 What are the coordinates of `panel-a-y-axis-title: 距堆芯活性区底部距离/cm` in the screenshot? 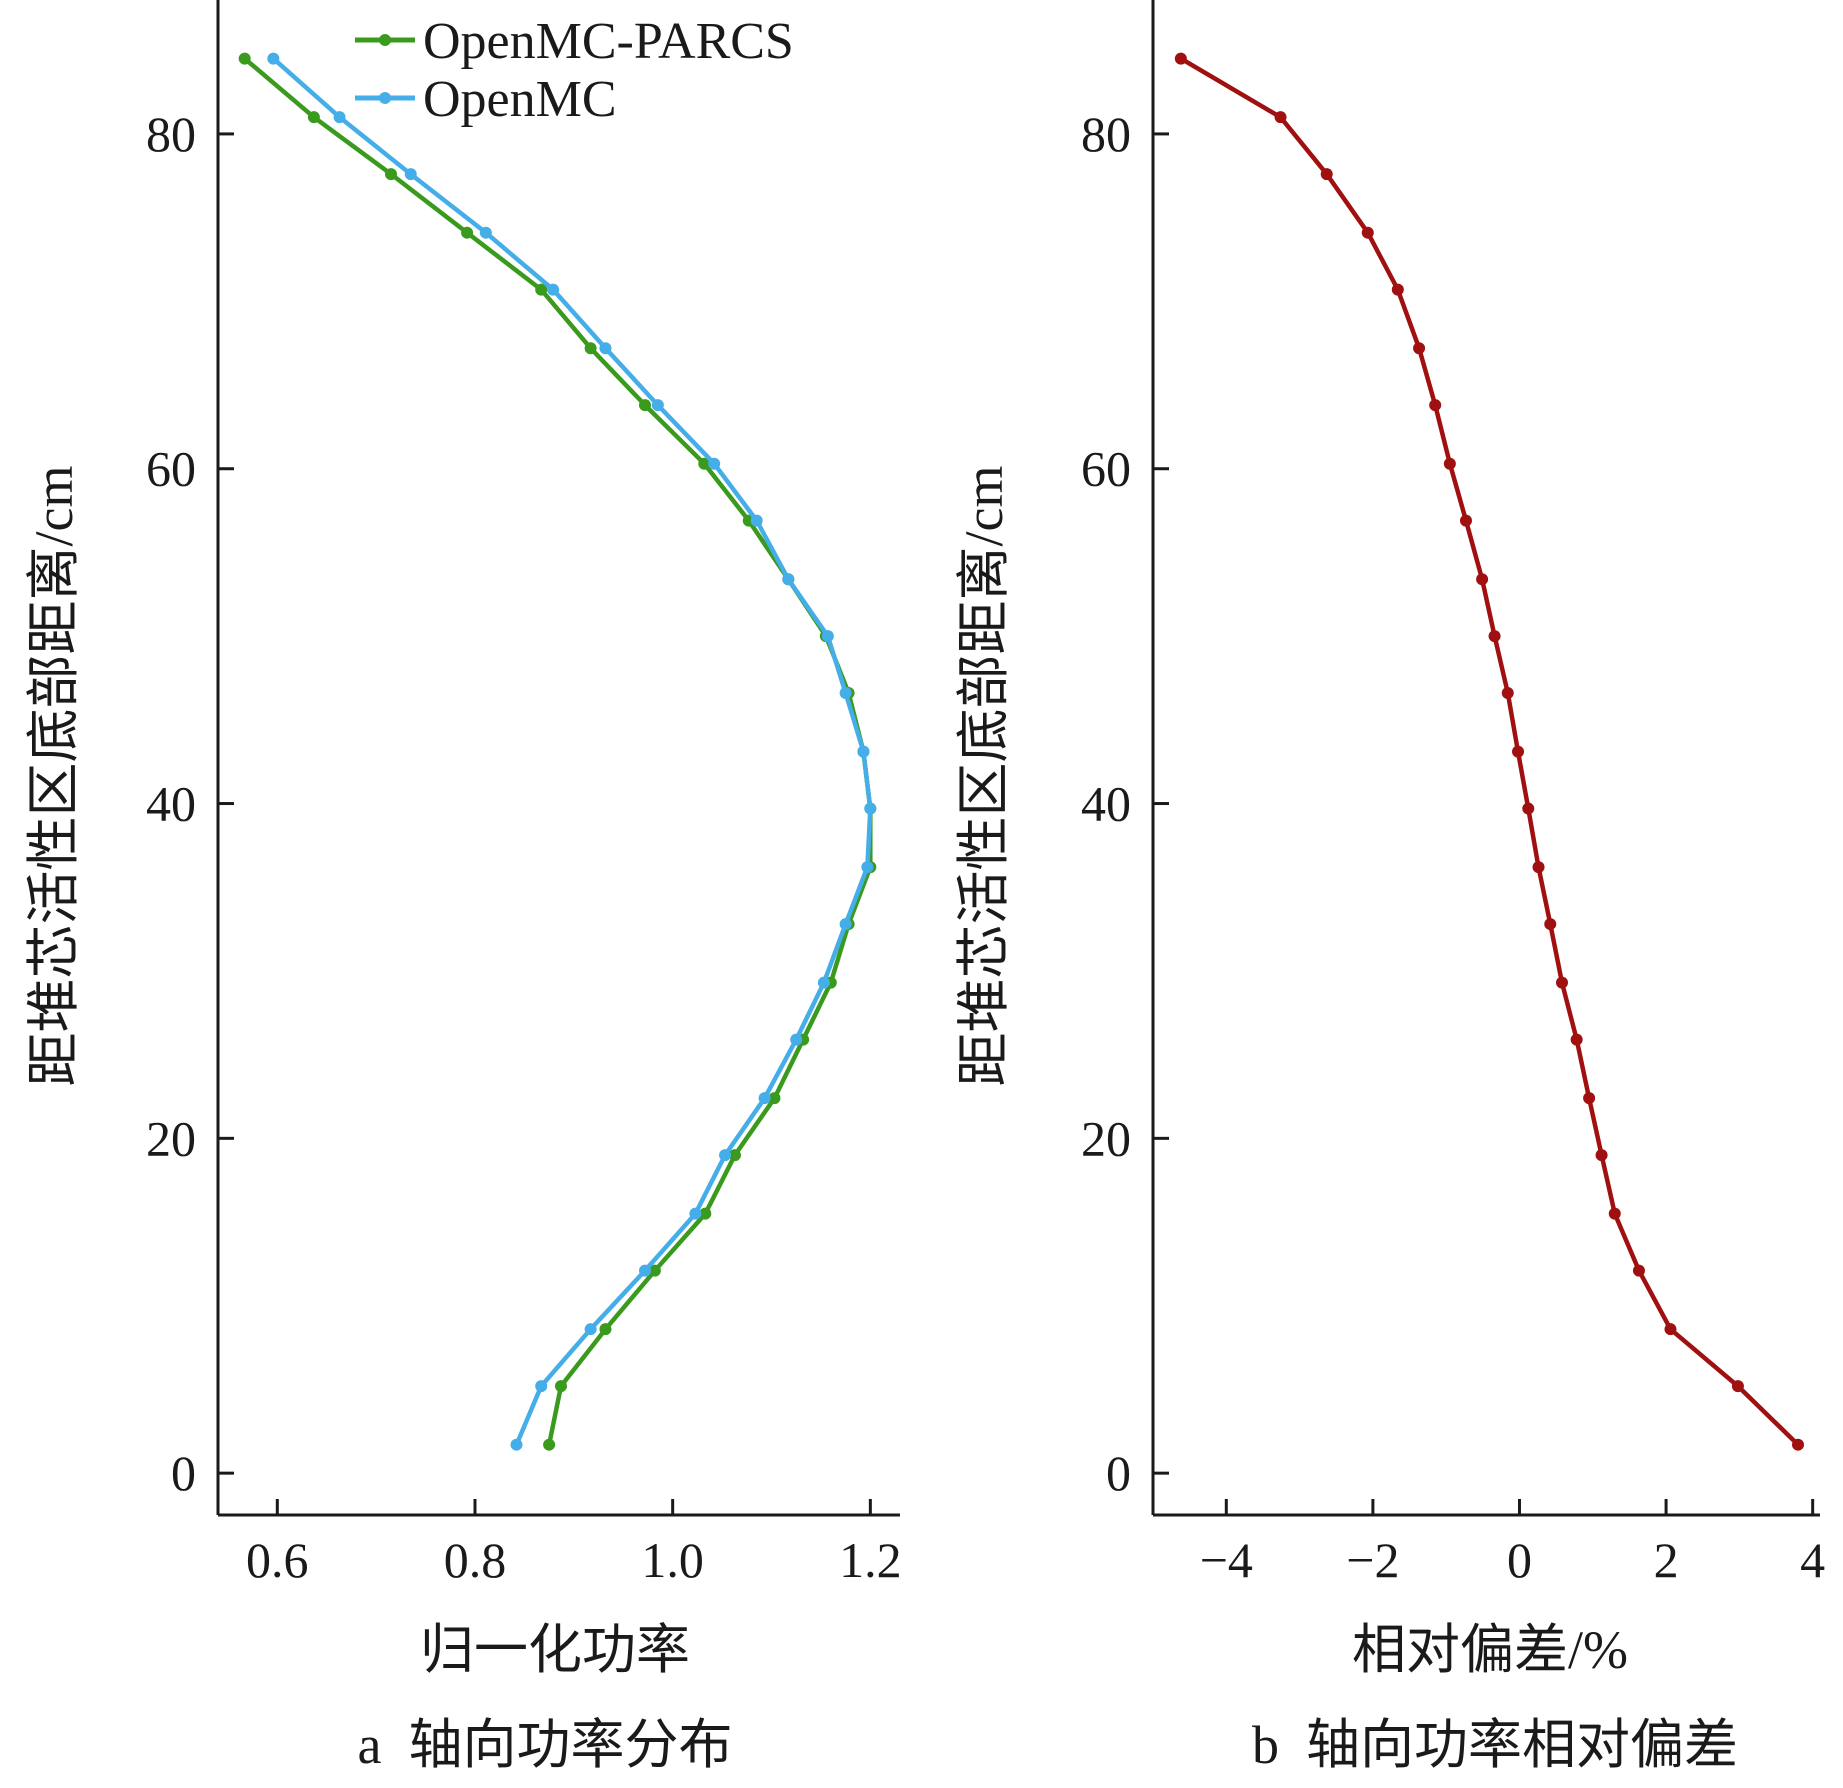 It's located at (54, 776).